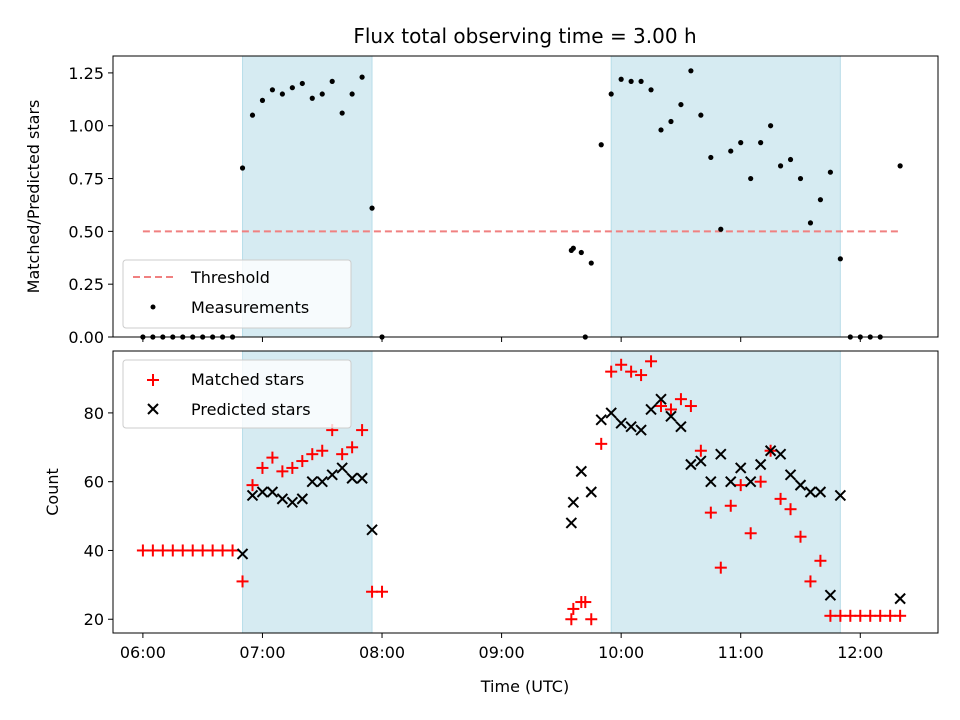  What do you see at coordinates (94, 619) in the screenshot?
I see `y-tick-label: 20` at bounding box center [94, 619].